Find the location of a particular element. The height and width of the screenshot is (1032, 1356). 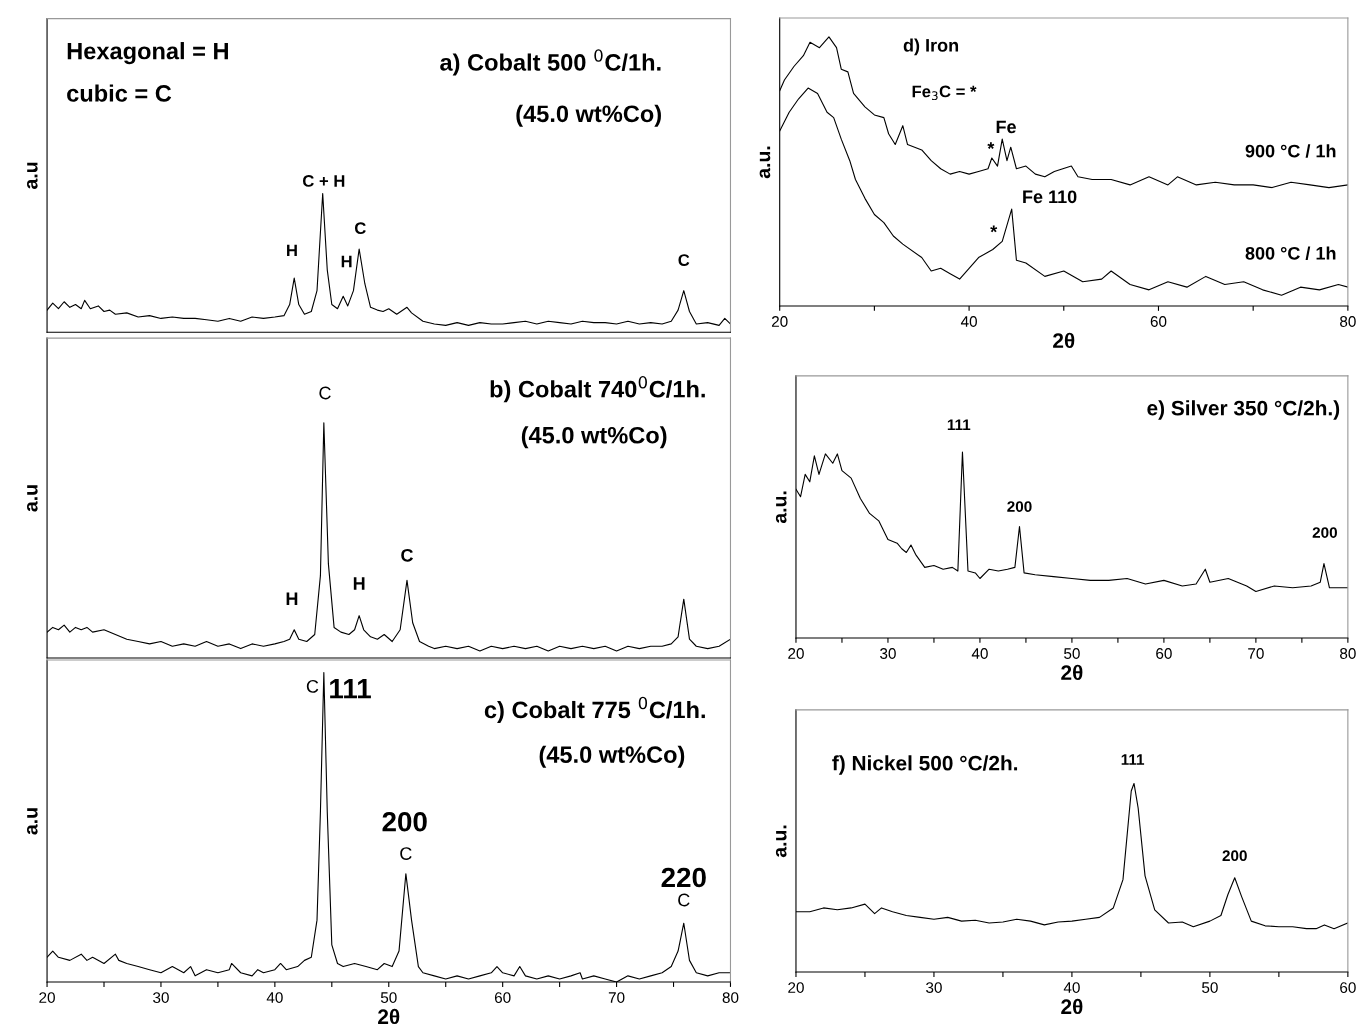

series-label: 800 °C / 1h is located at coordinates (1290, 253).